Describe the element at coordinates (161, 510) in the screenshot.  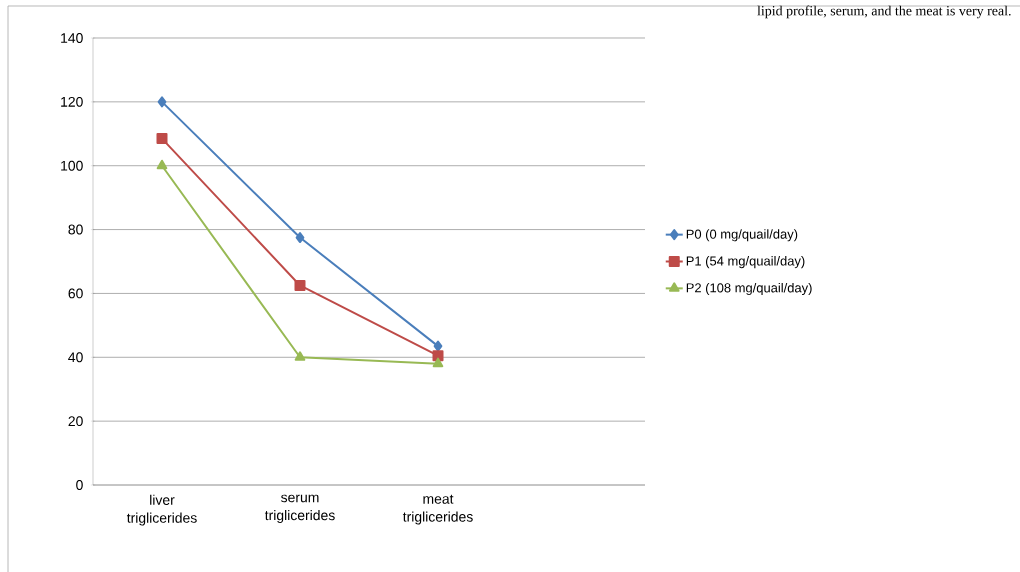
I see `x-tick-label: liver triglicerides` at that location.